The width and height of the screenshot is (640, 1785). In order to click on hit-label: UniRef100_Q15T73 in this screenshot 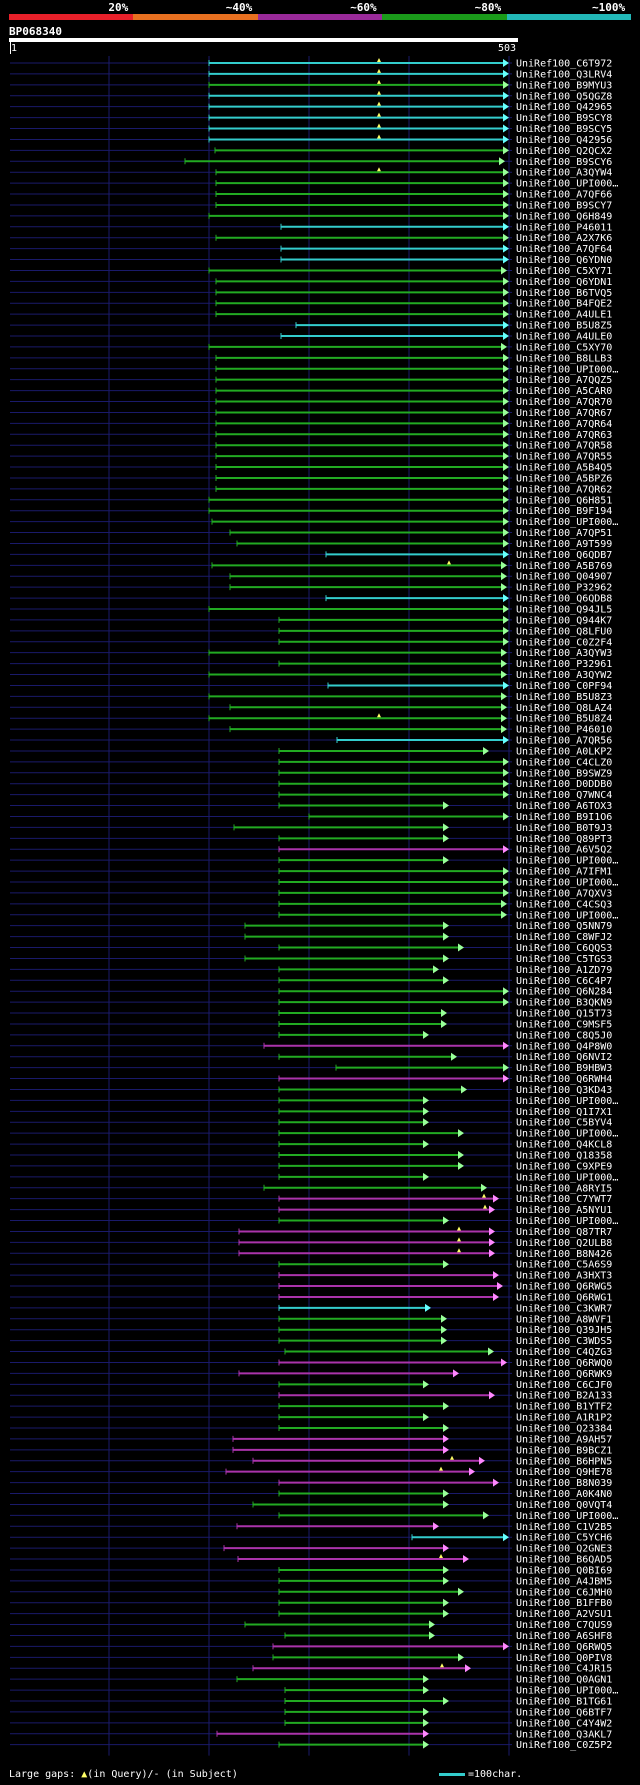, I will do `click(564, 1014)`.